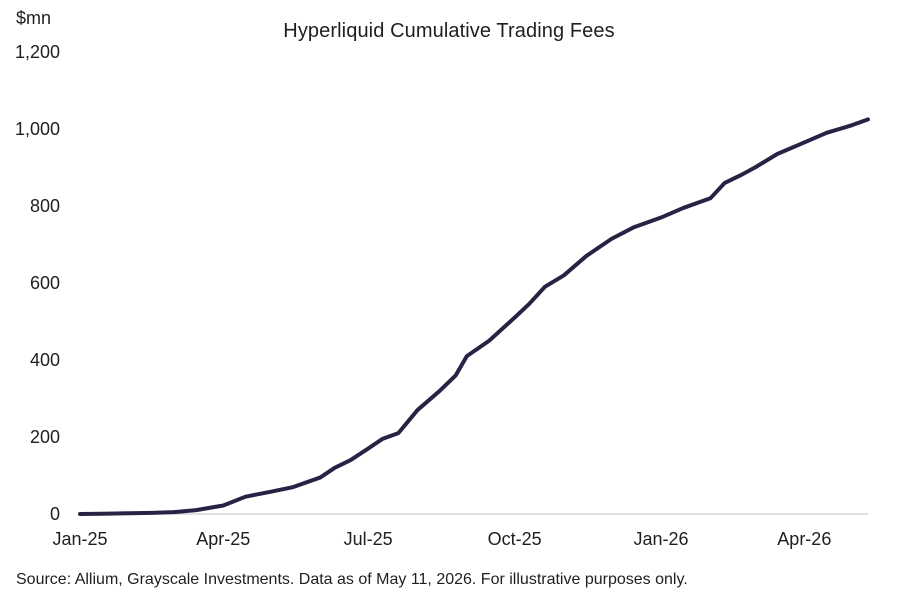  I want to click on x-tick-label: Jan-26, so click(661, 539).